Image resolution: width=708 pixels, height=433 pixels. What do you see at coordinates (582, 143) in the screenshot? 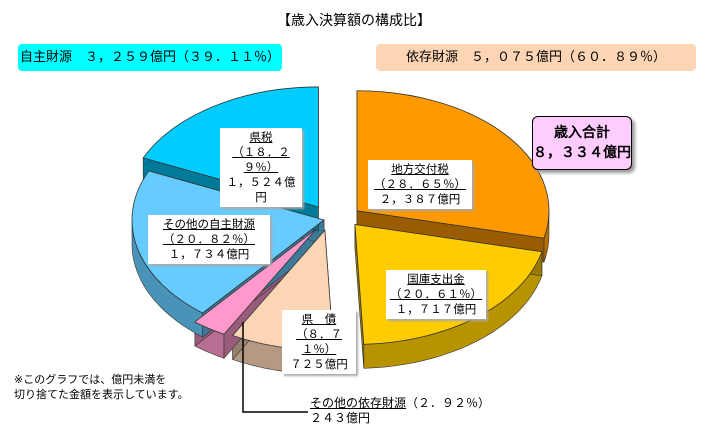
I see `total-revenue-box: 歳入合計 ８，３３４億円` at bounding box center [582, 143].